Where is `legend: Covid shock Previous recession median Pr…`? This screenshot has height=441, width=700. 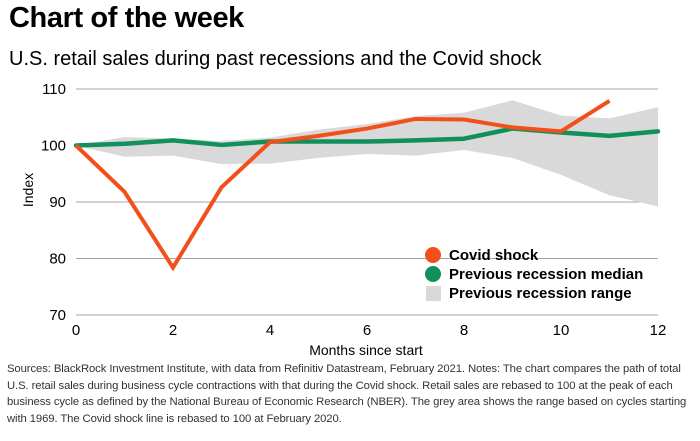 legend: Covid shock Previous recession median Pr… is located at coordinates (534, 274).